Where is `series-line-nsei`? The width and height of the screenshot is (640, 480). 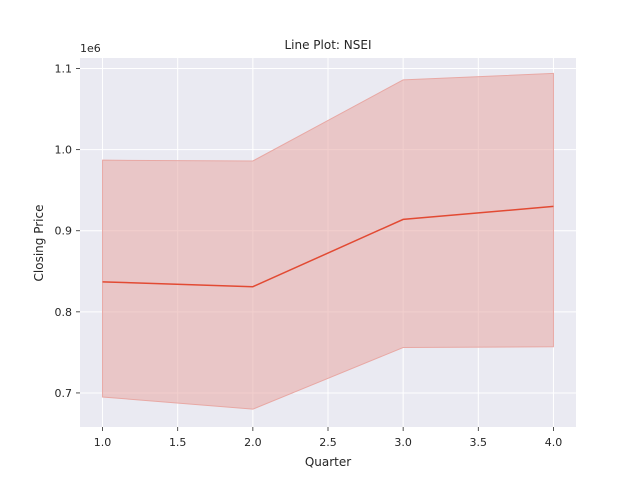
series-line-nsei is located at coordinates (328, 246).